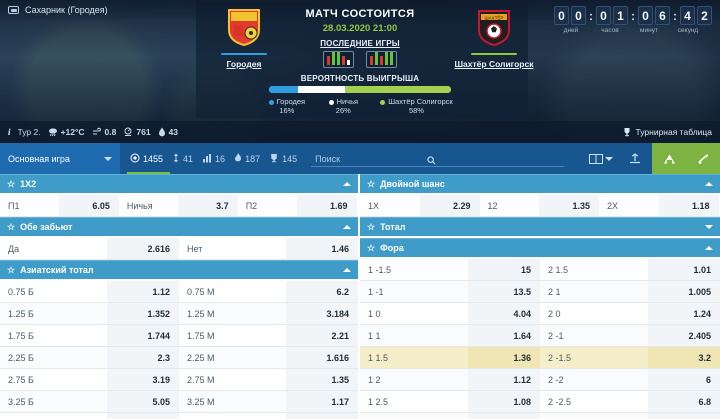  Describe the element at coordinates (213, 159) in the screenshot. I see `counter-stats-bars: 16` at that location.